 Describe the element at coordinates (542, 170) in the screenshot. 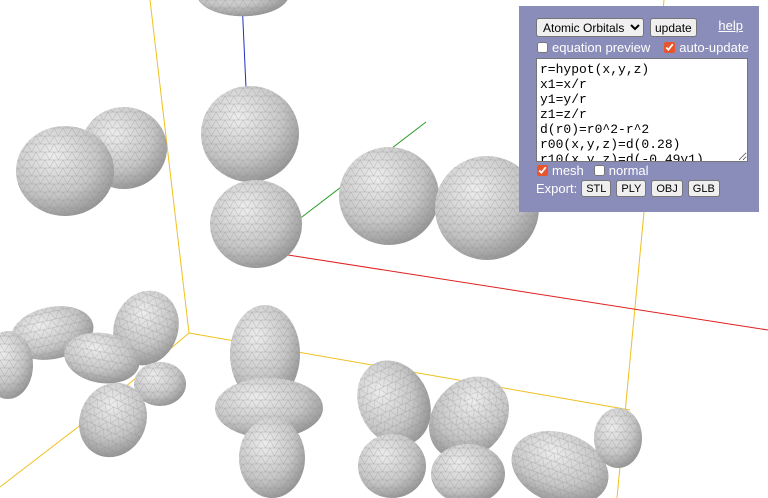

I see `mesh-checkbox` at that location.